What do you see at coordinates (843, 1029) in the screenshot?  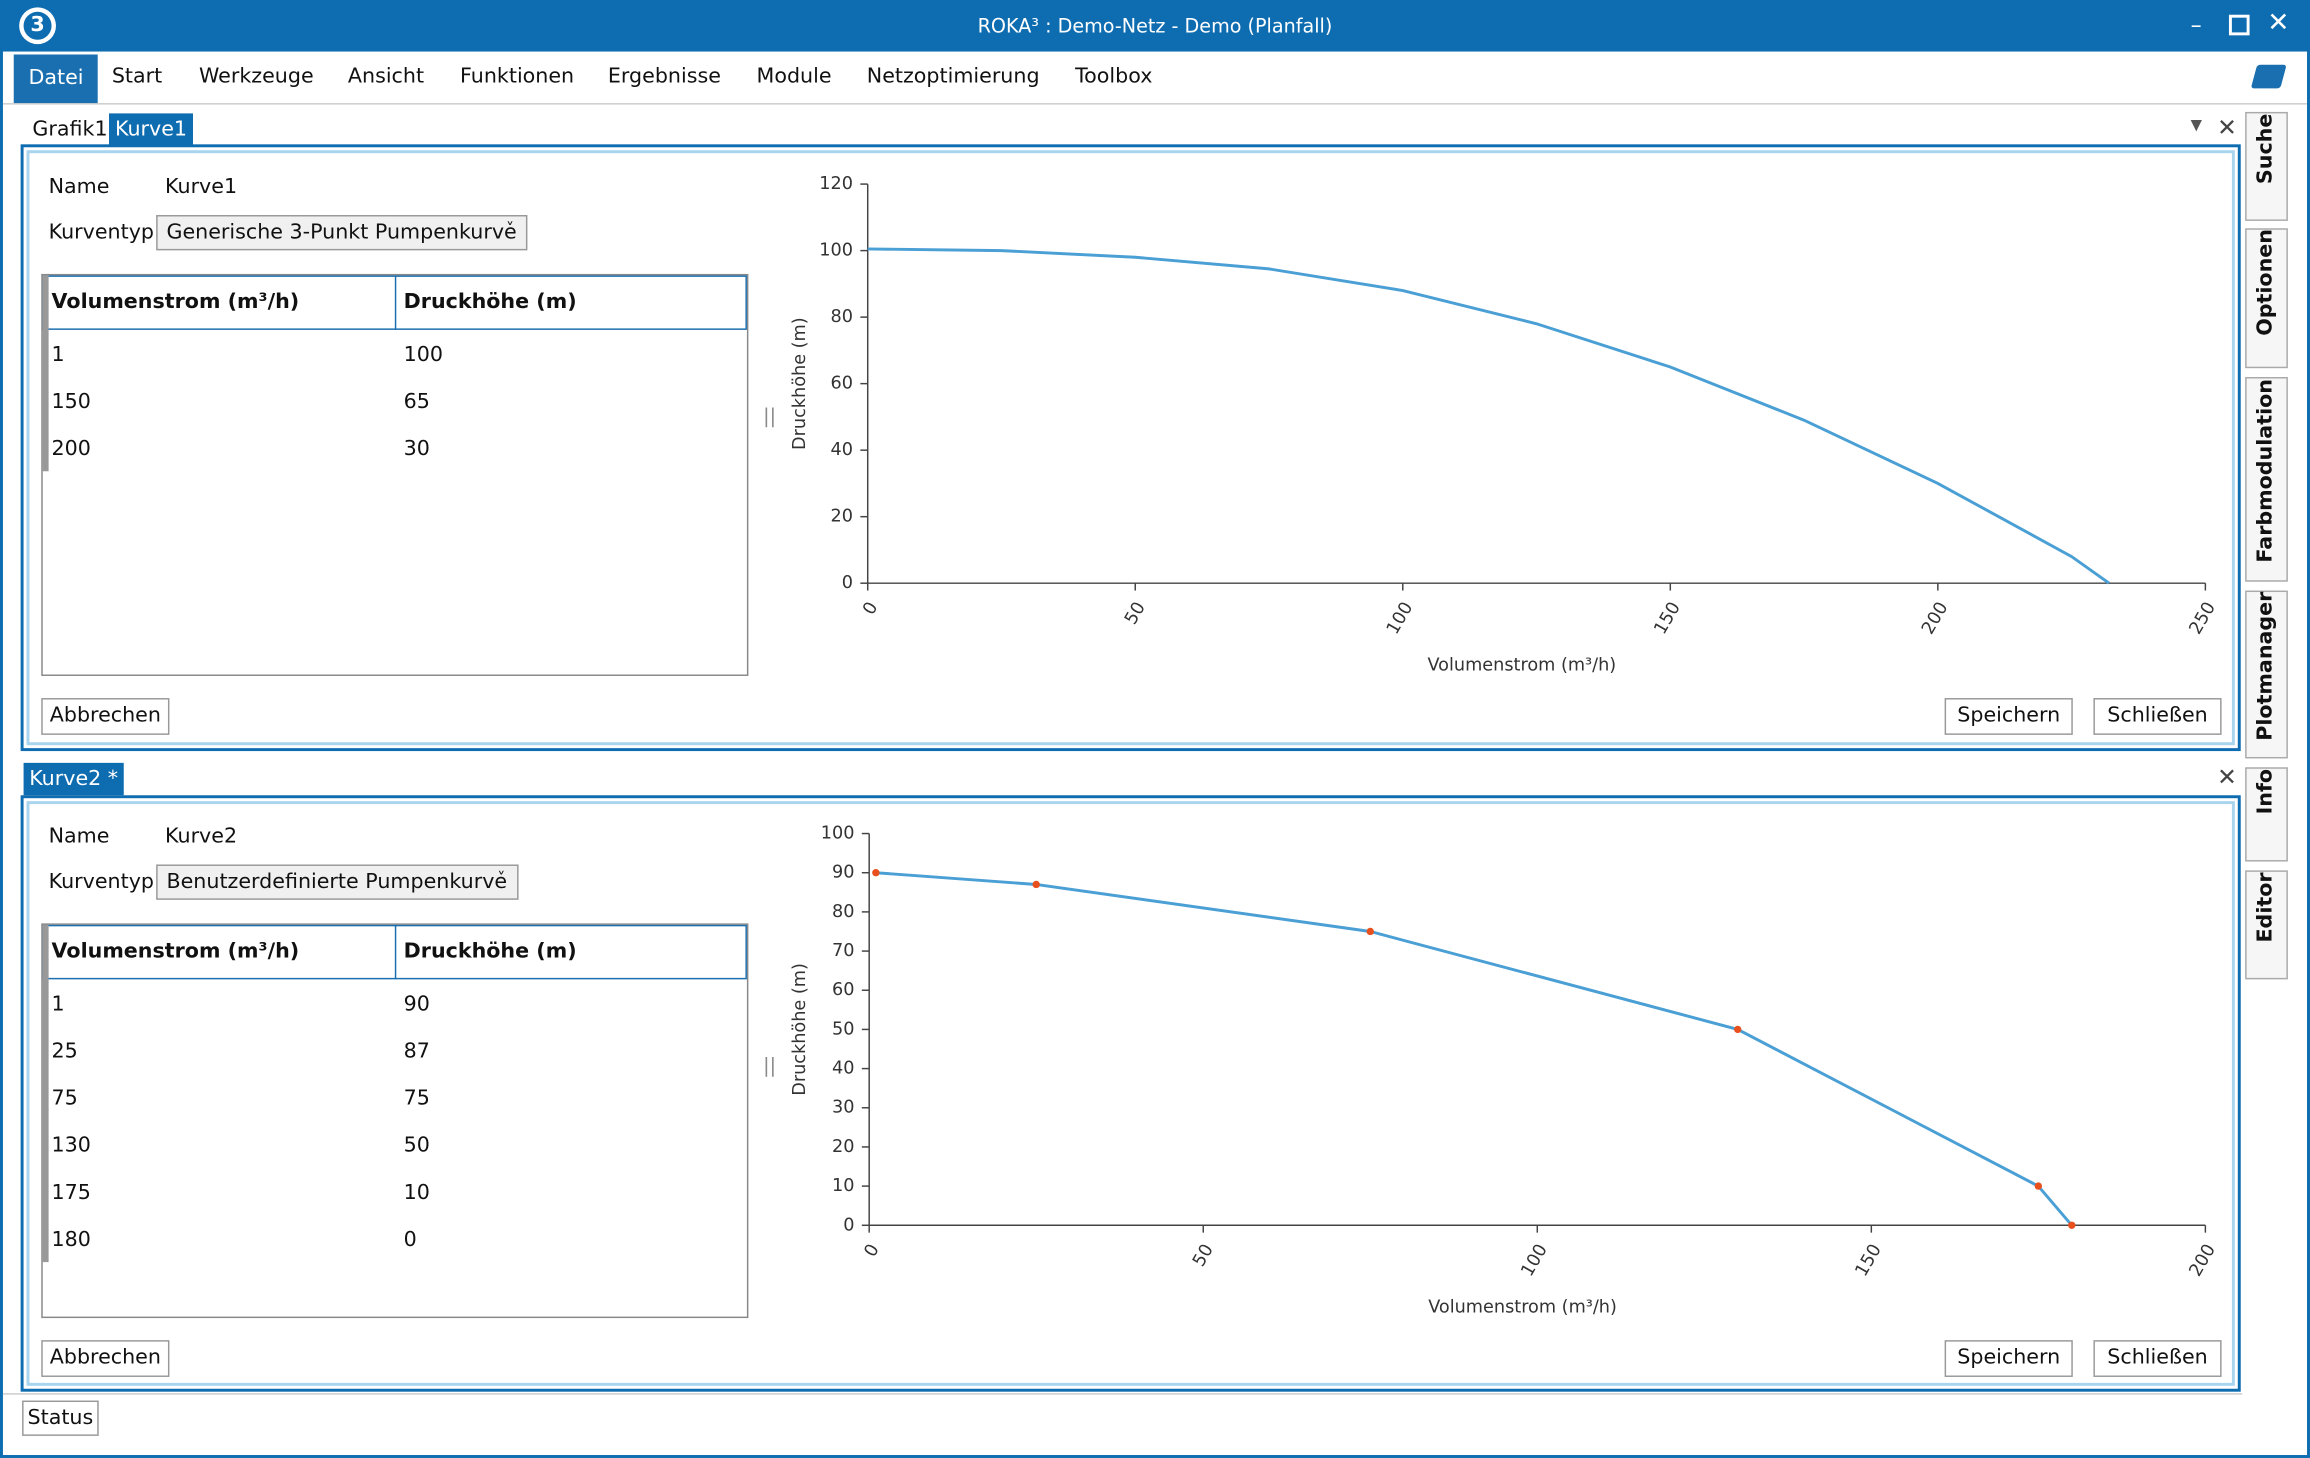 I see `y-tick-label: 50` at bounding box center [843, 1029].